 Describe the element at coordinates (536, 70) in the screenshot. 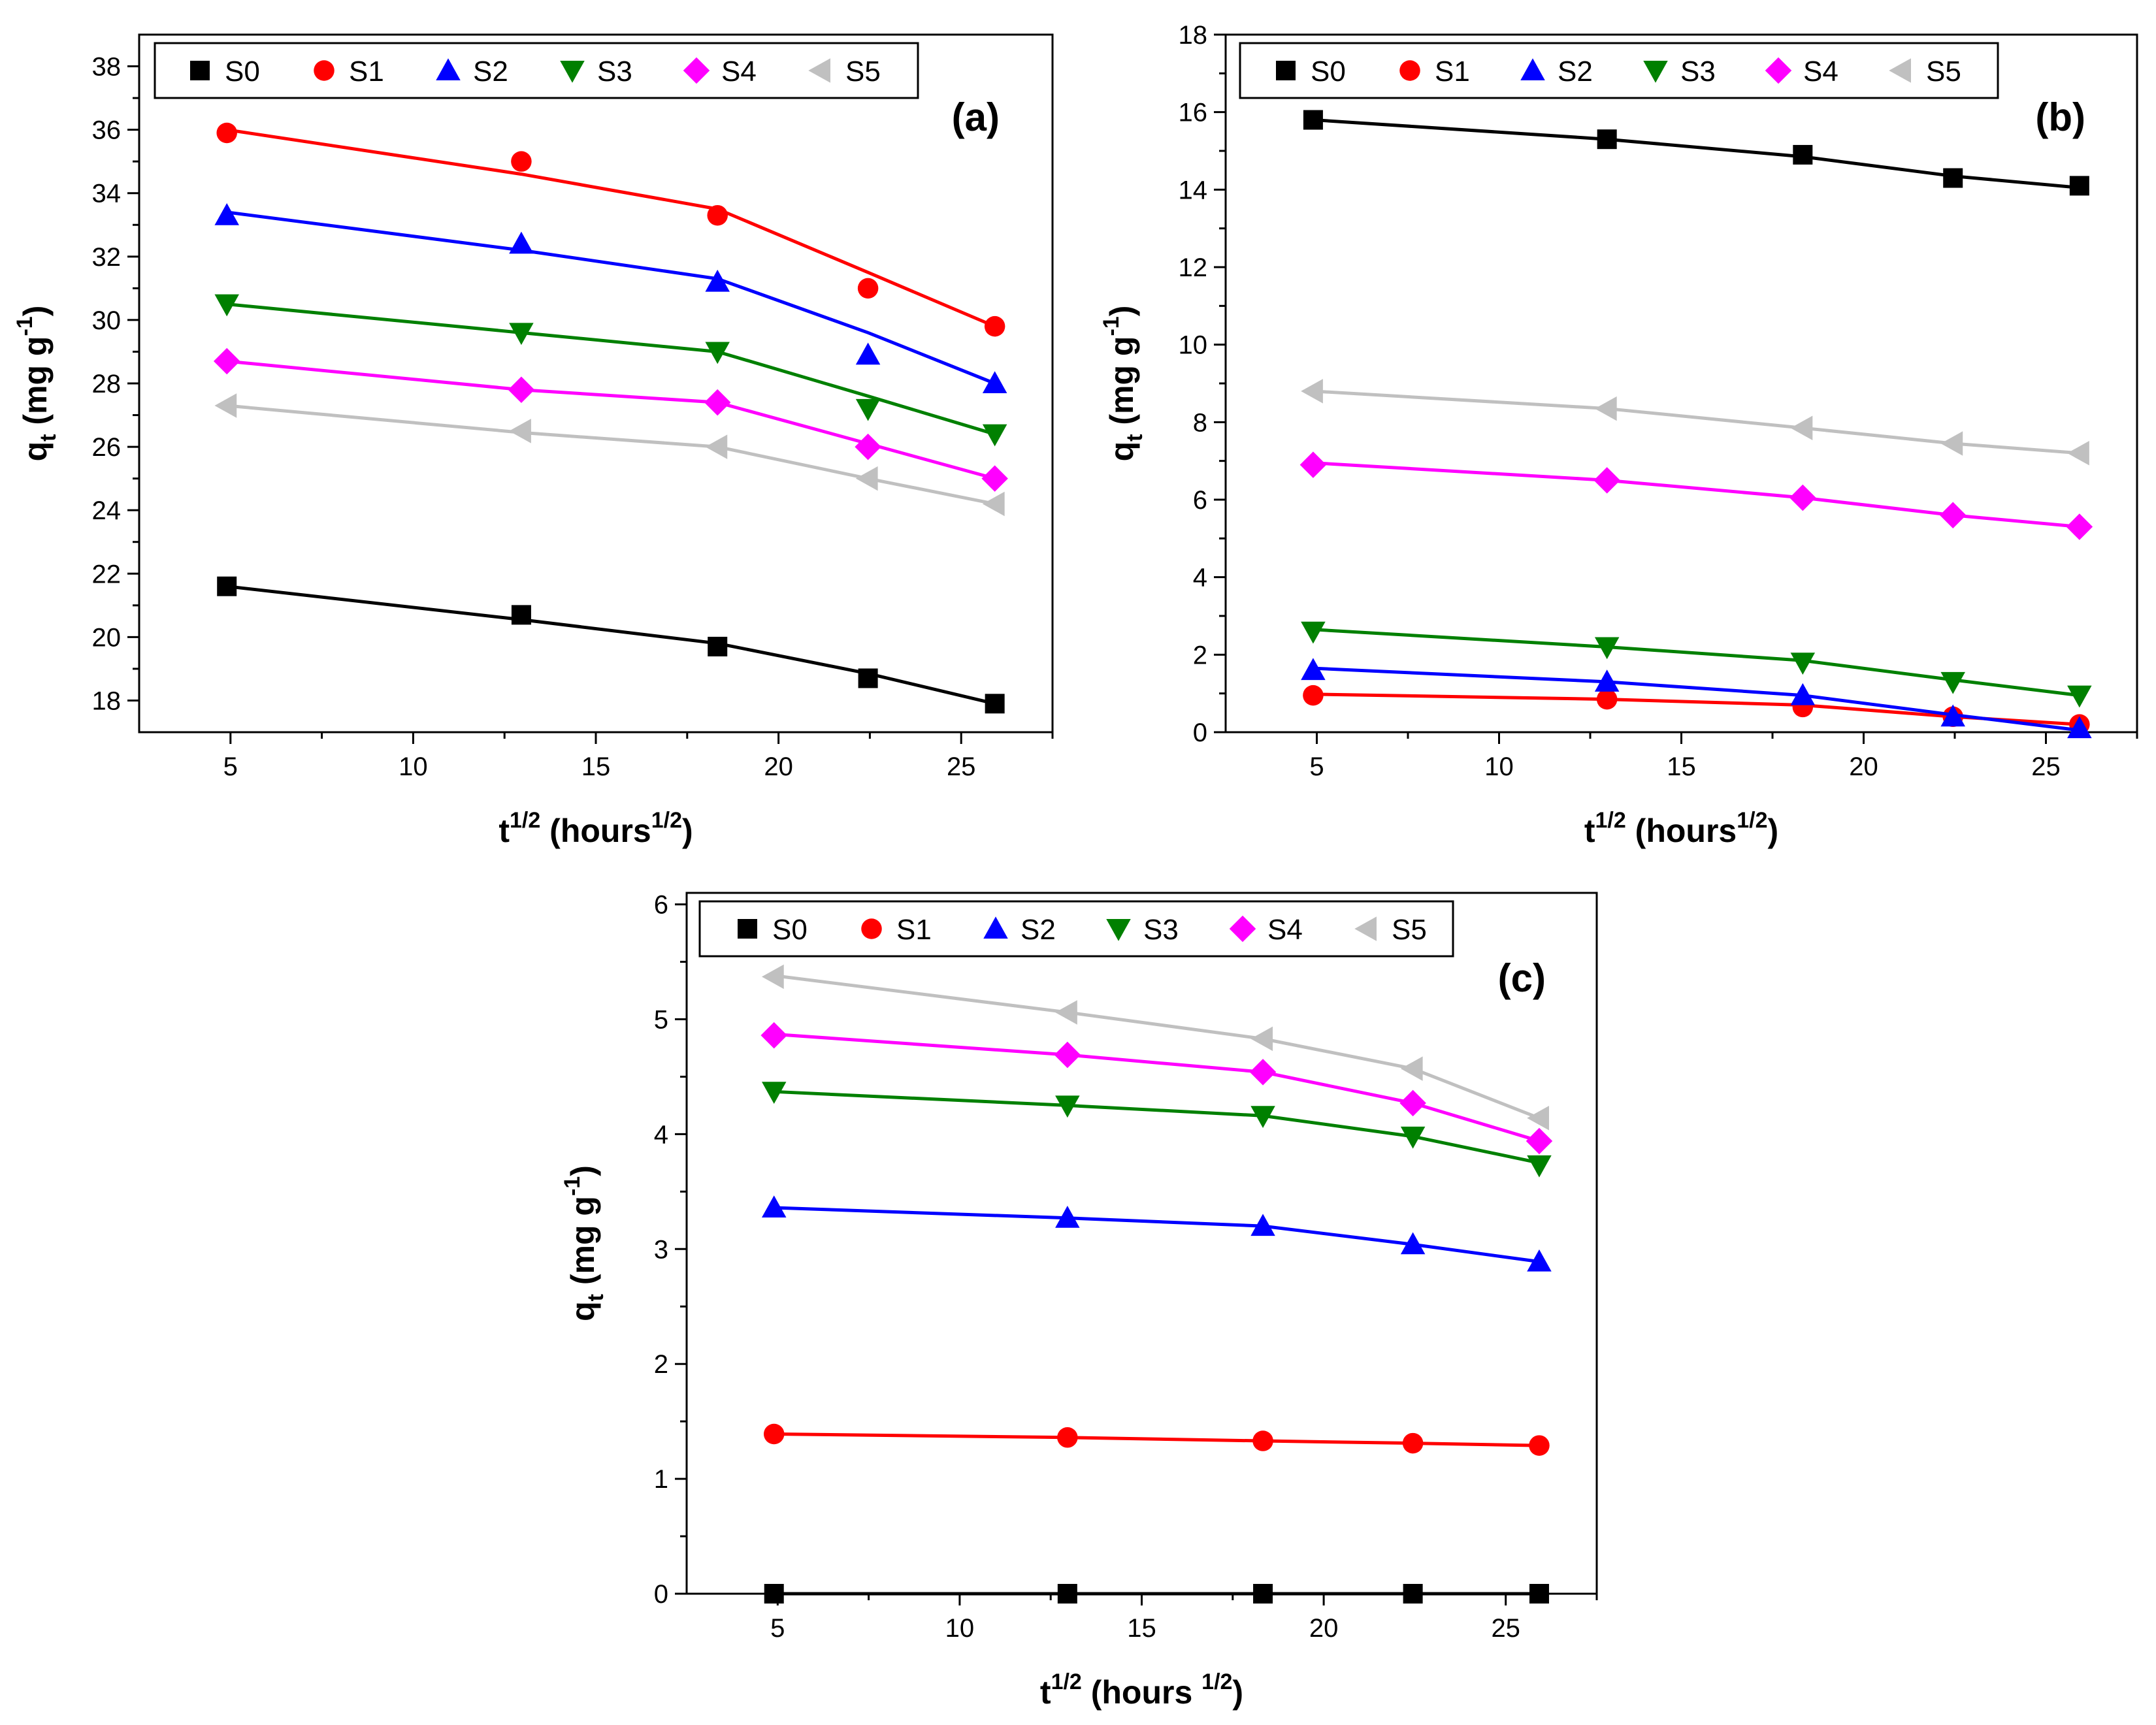

I see `legend-box` at that location.